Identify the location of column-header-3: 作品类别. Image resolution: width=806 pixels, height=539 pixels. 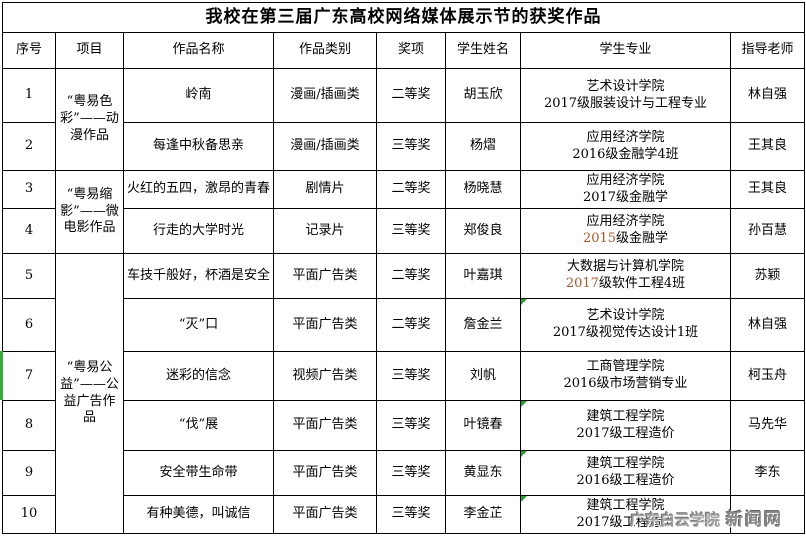
(325, 50).